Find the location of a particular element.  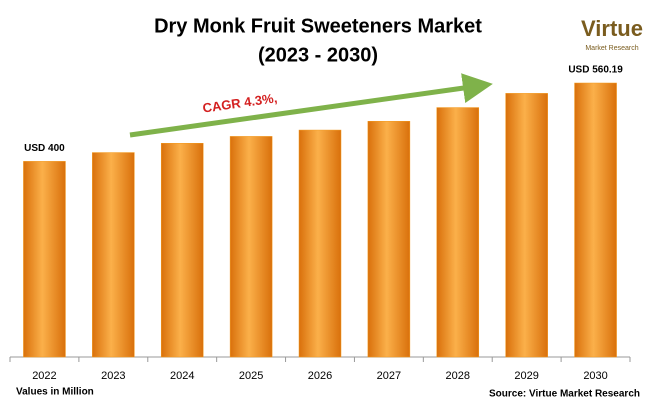

x-tick-label: 2028 is located at coordinates (458, 376).